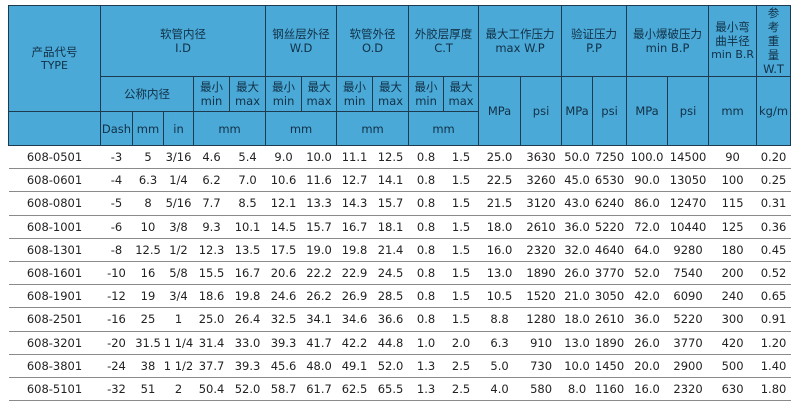 This screenshot has height=408, width=800. I want to click on table-cell: 52.0, so click(390, 366).